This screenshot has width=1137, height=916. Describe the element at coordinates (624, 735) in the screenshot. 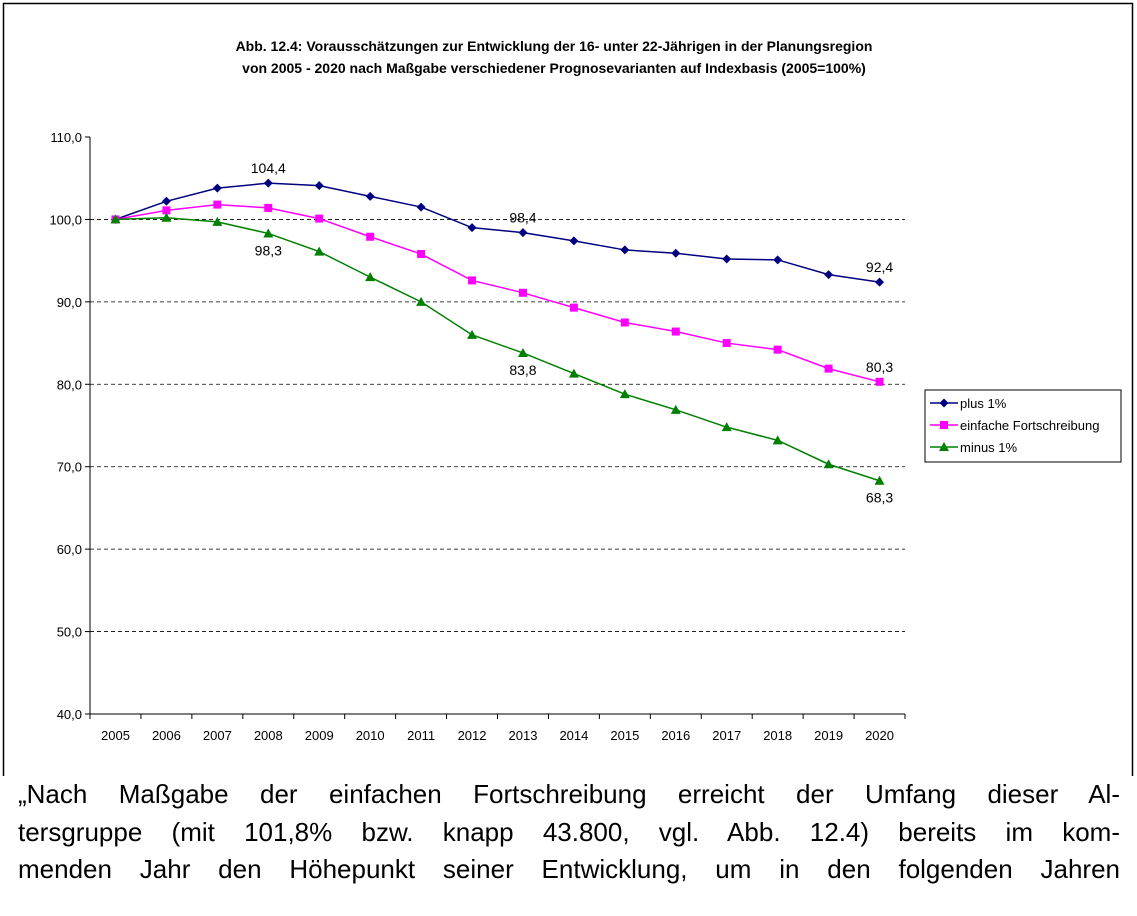

I see `x-tick-label: 2015` at that location.